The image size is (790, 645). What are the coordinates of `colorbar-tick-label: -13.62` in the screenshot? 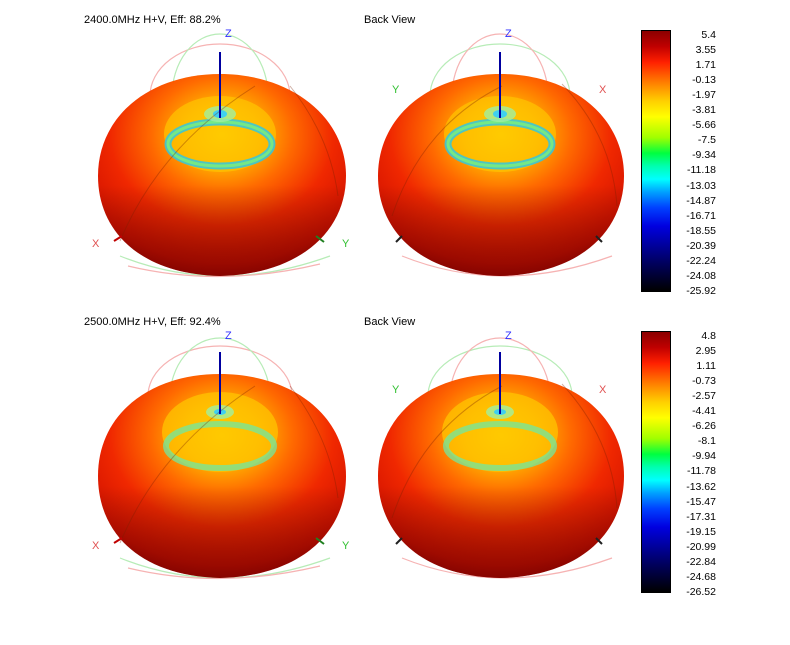 It's located at (701, 486).